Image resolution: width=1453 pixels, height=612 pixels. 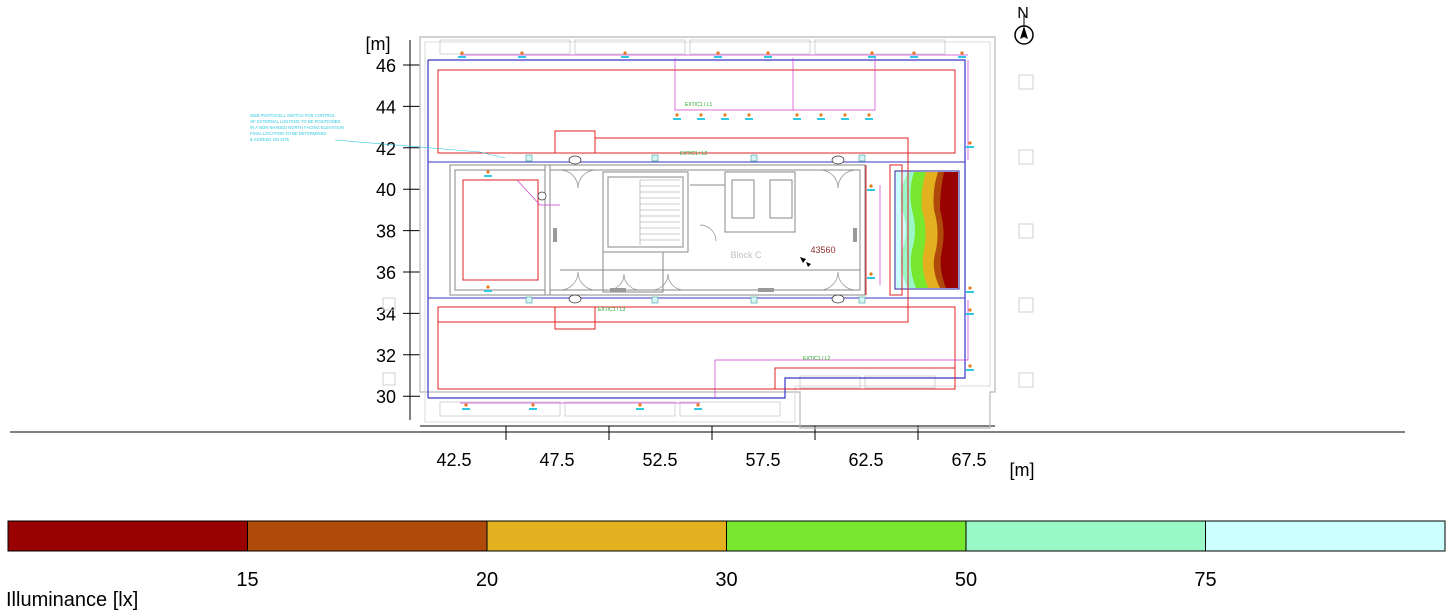 I want to click on svg-text:IN A NON-SHADED NORTH FACING E: IN A NON-SHADED NORTH FACING ELEVATION, so click(x=297, y=127).